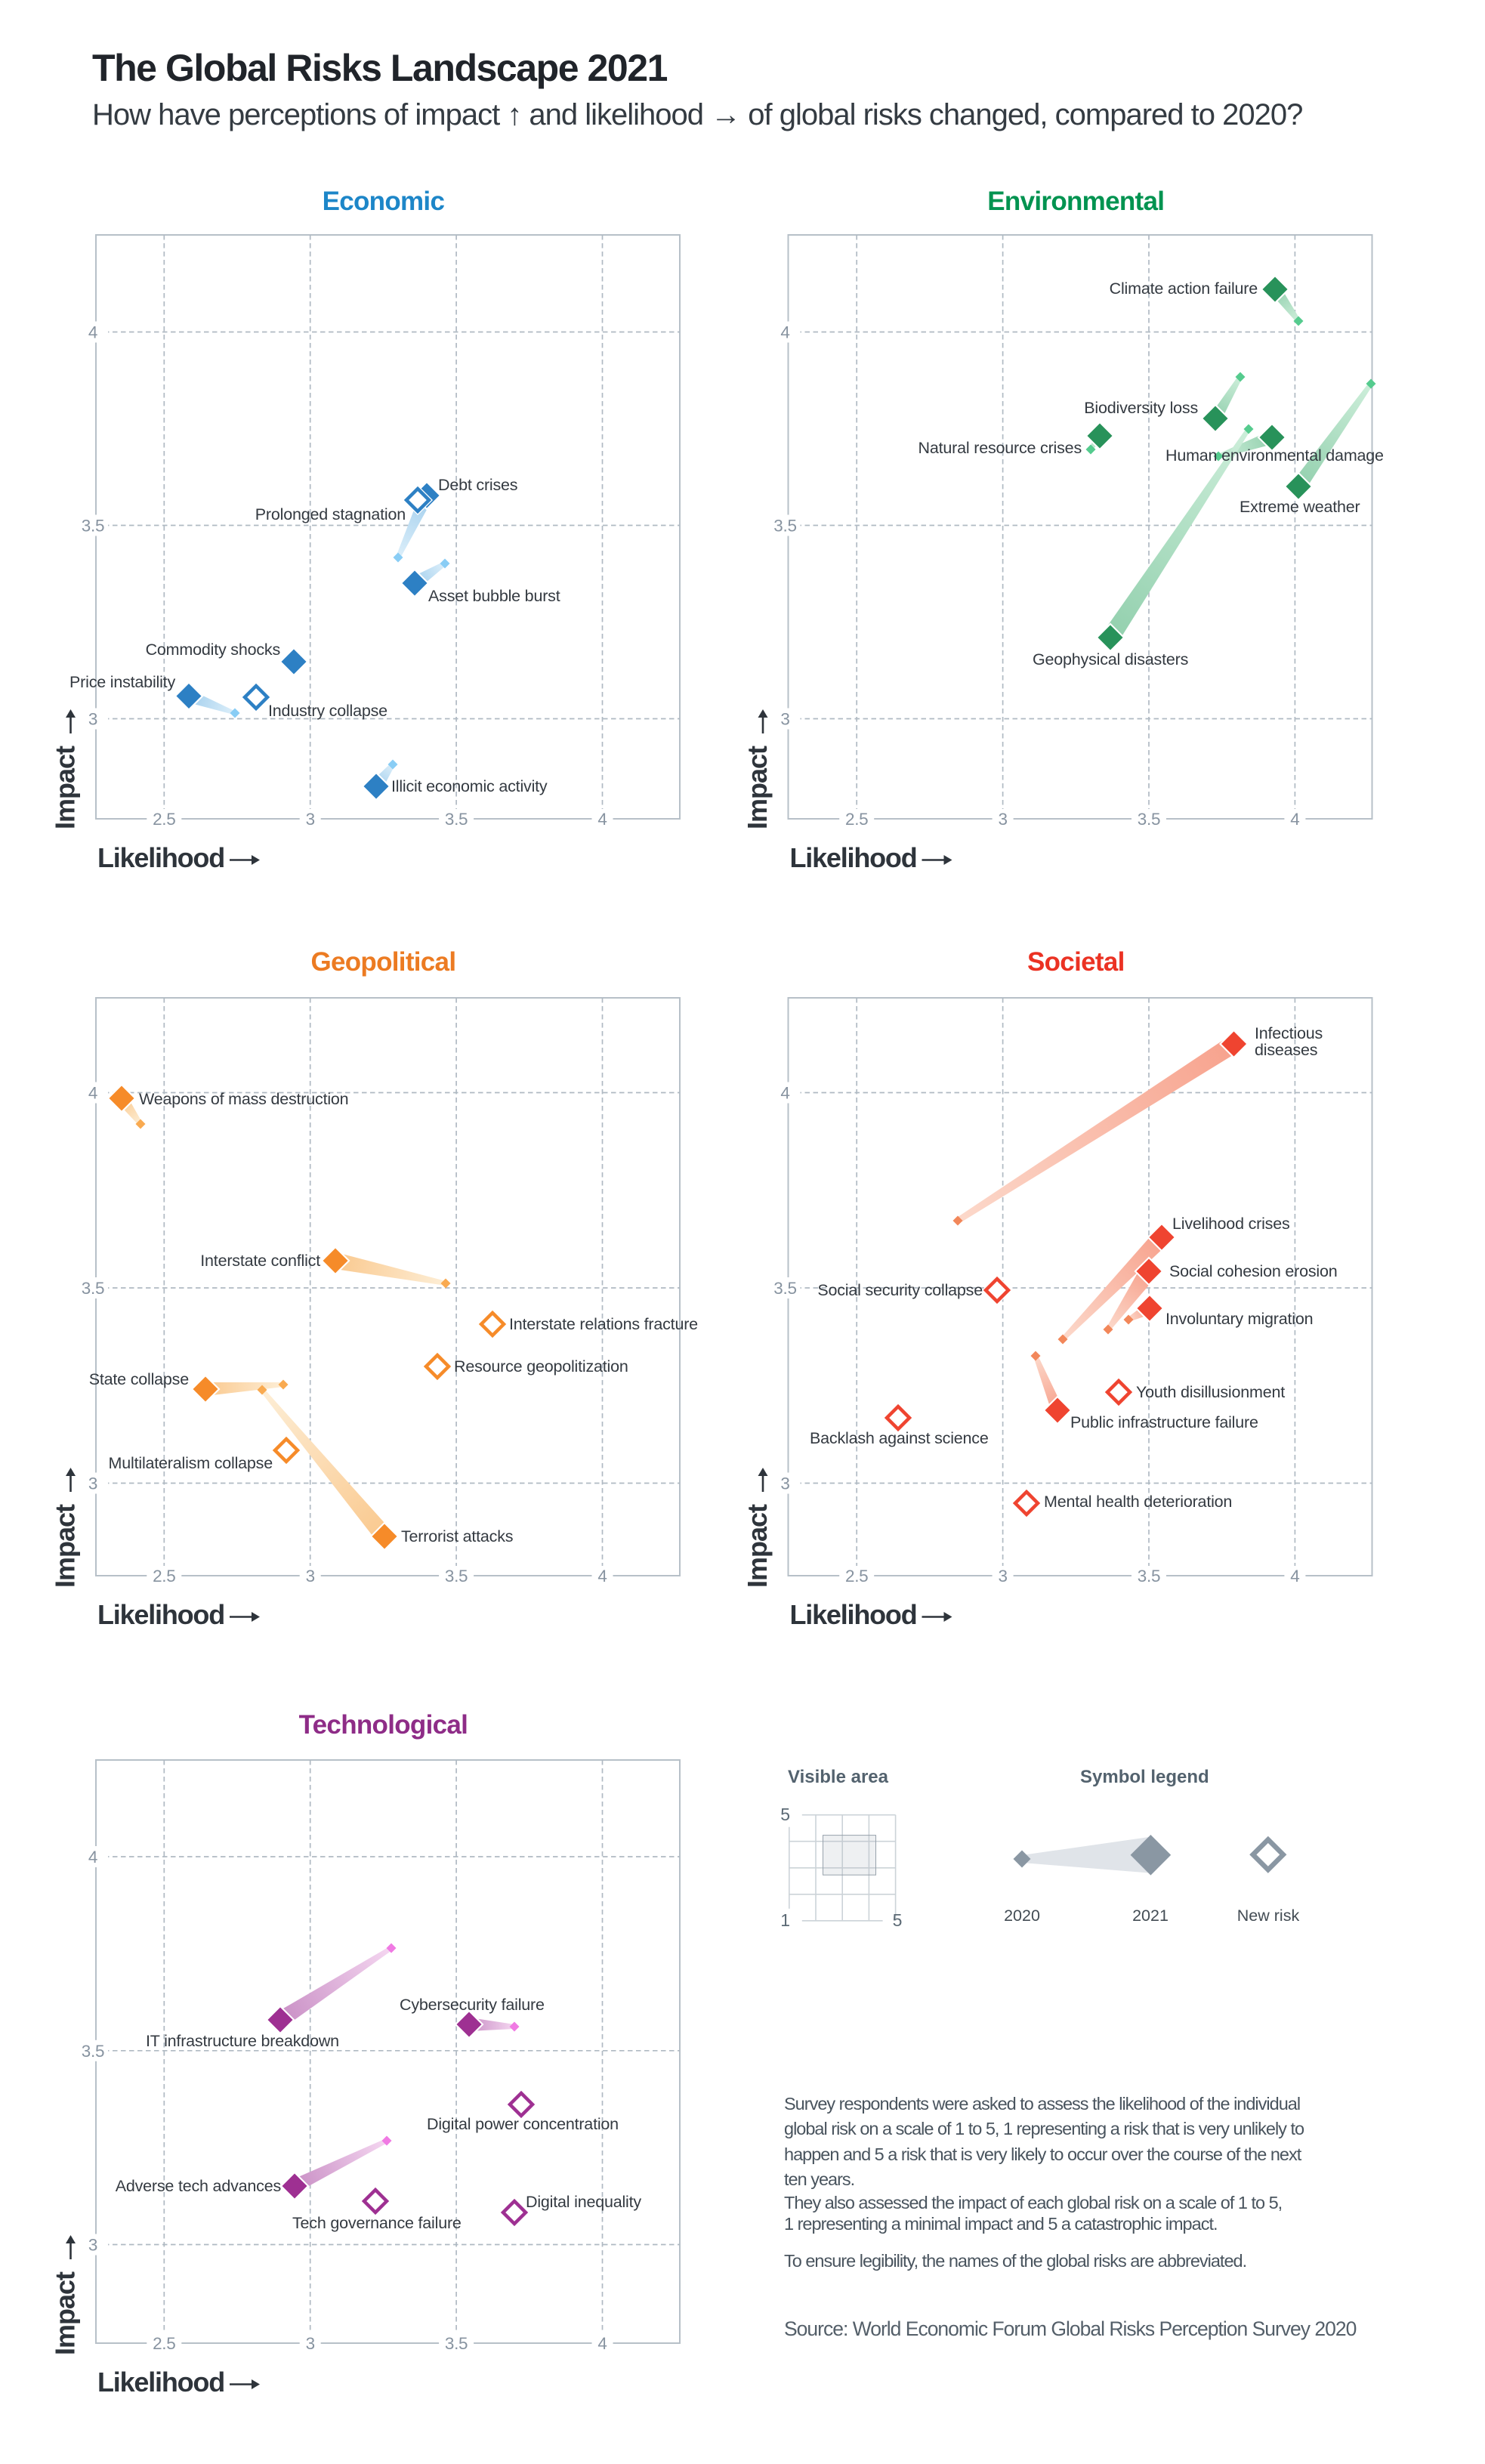 Image resolution: width=1485 pixels, height=2464 pixels. Describe the element at coordinates (472, 2005) in the screenshot. I see `svg-text: Cybersecurity failure` at that location.